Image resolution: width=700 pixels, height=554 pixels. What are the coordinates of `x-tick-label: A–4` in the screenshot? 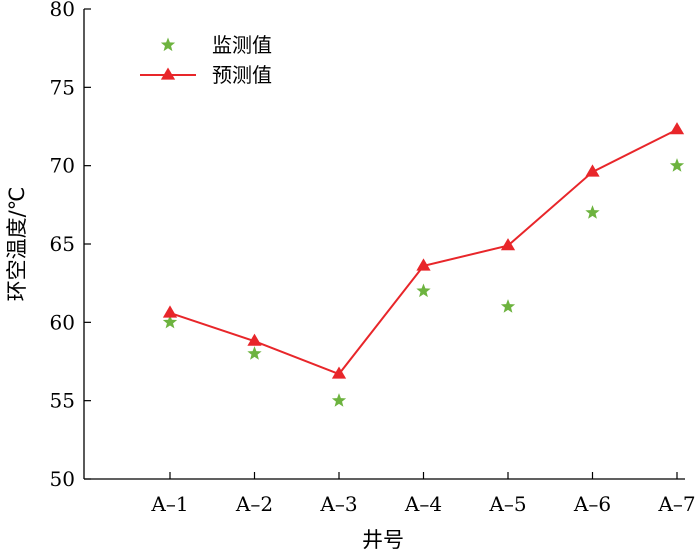 It's located at (423, 504).